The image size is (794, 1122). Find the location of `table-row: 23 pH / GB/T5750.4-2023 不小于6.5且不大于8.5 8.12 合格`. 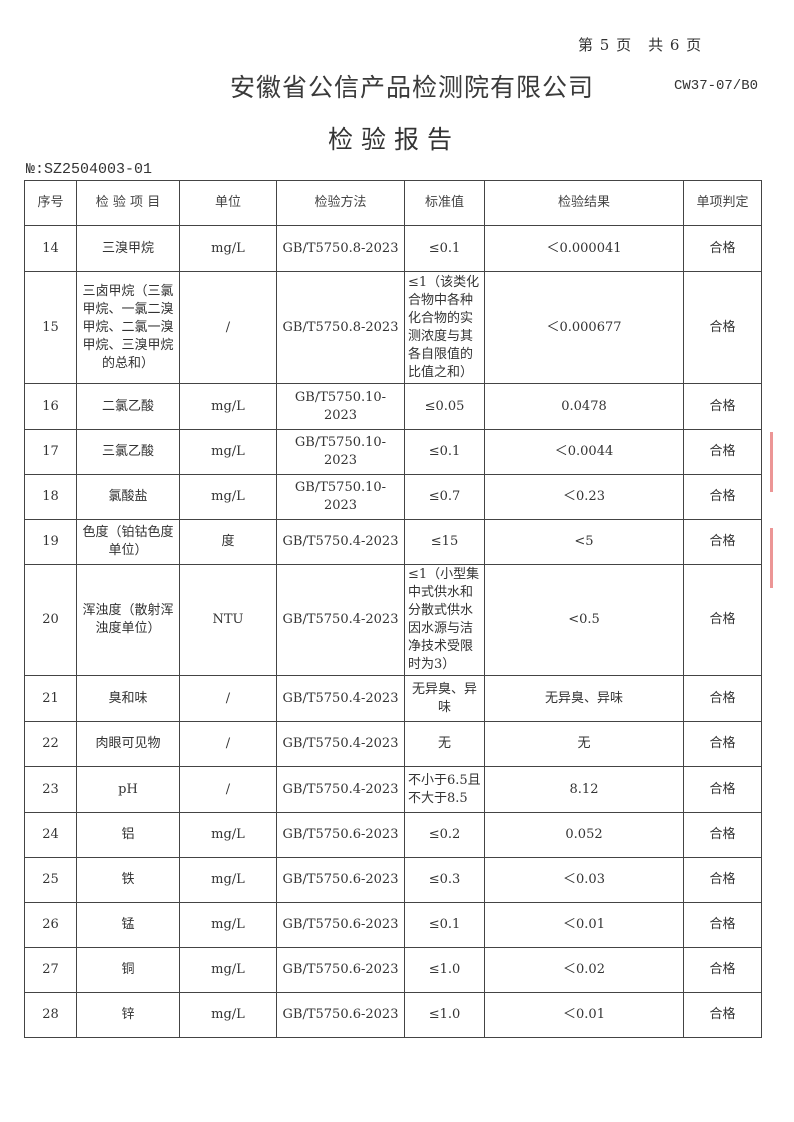

table-row: 23 pH / GB/T5750.4-2023 不小于6.5且不大于8.5 8.12 合格 is located at coordinates (393, 789).